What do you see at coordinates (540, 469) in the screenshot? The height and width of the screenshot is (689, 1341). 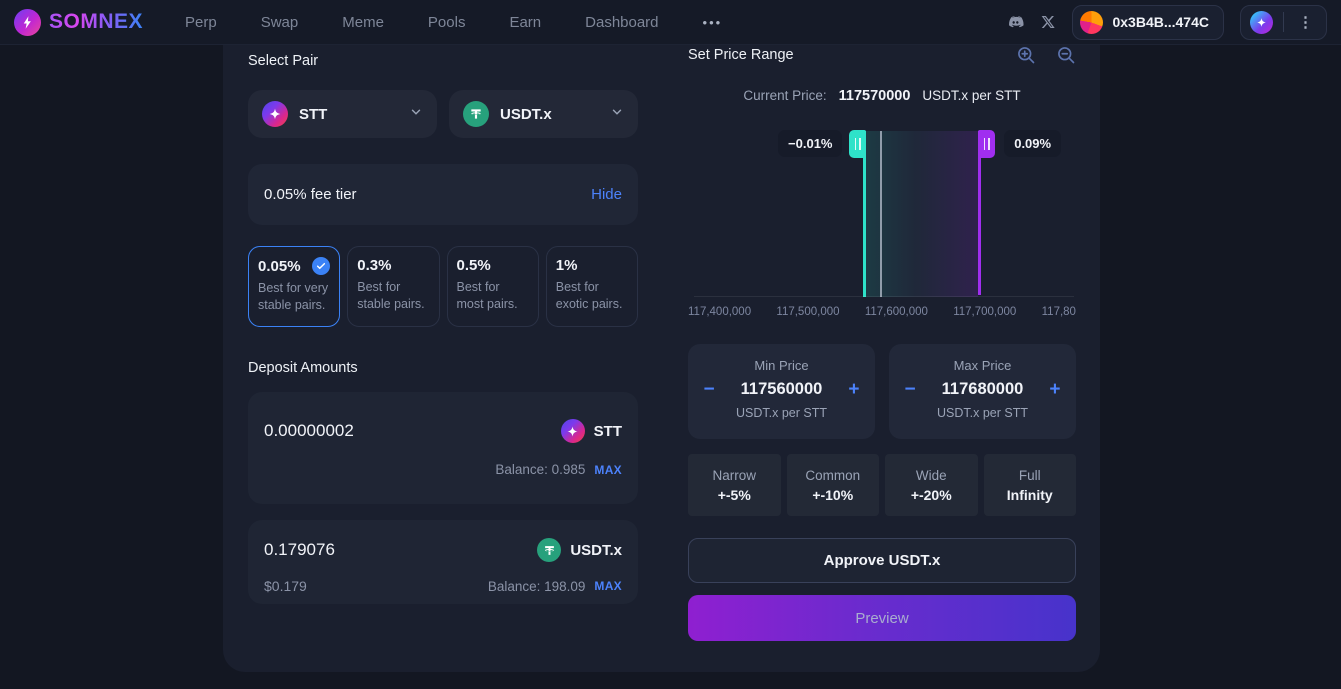 I see `balance-label: Balance: 0.985` at bounding box center [540, 469].